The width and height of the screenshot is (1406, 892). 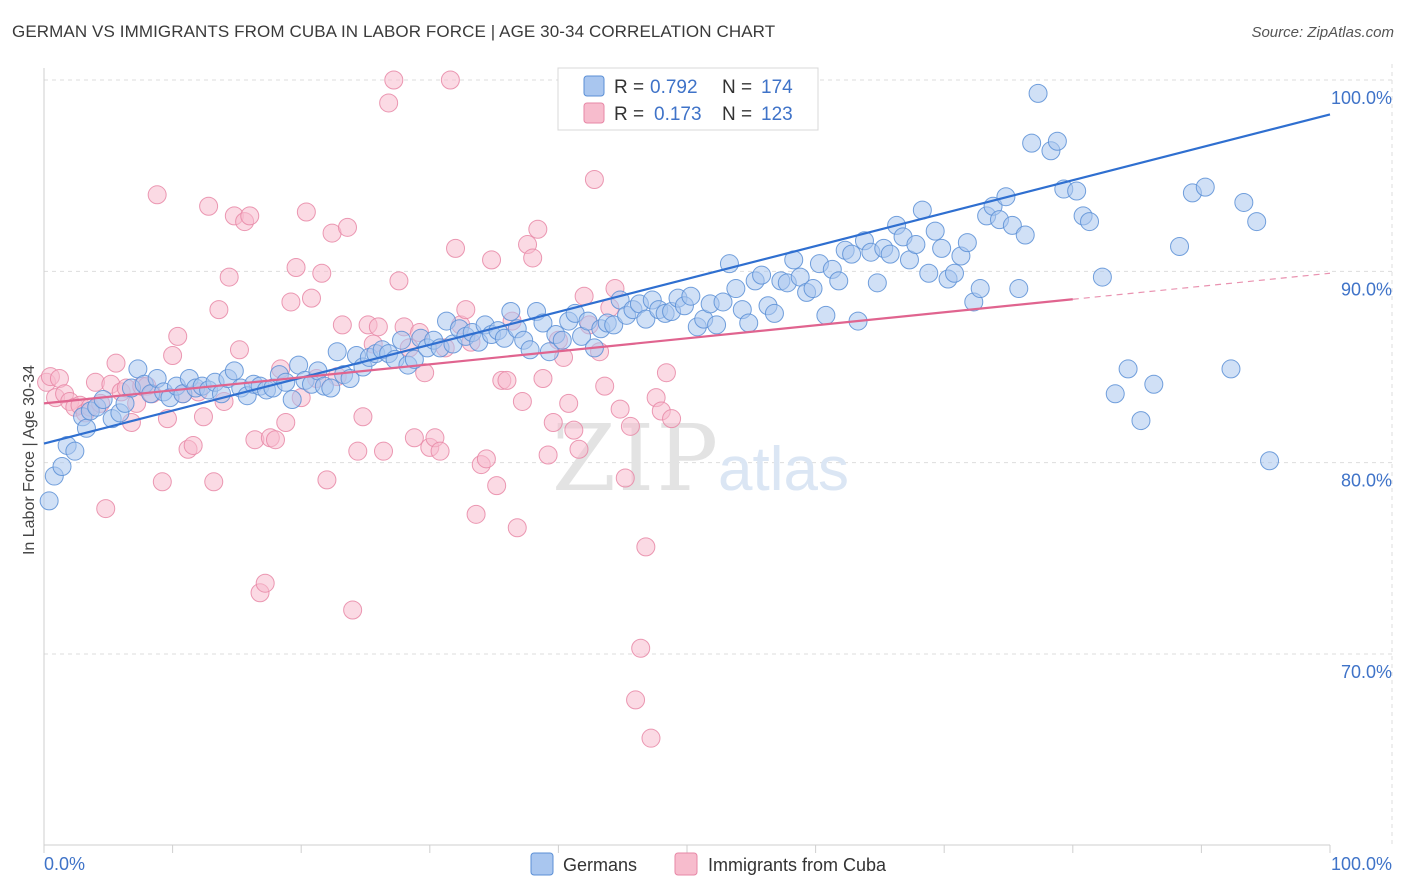 I want to click on watermark: ZIP atlas, so click(x=700, y=458).